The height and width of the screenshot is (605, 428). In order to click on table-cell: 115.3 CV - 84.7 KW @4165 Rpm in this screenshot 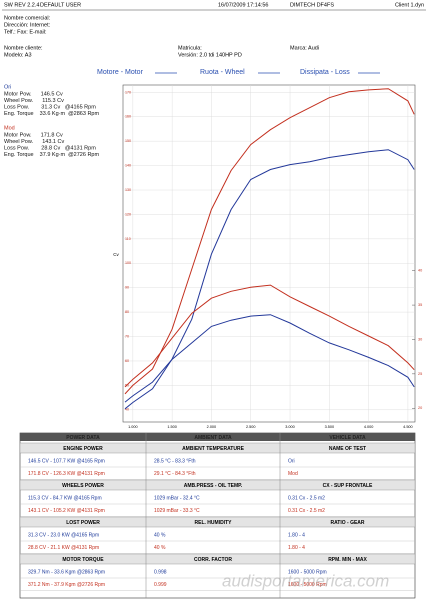, I will do `click(65, 498)`.